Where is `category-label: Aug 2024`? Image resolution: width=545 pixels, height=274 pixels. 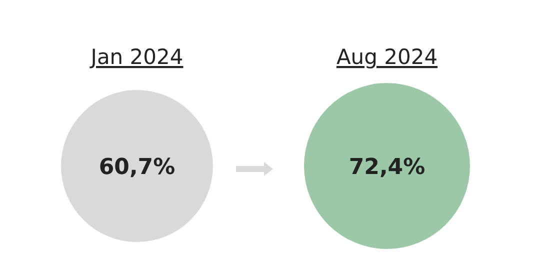
category-label: Aug 2024 is located at coordinates (387, 57).